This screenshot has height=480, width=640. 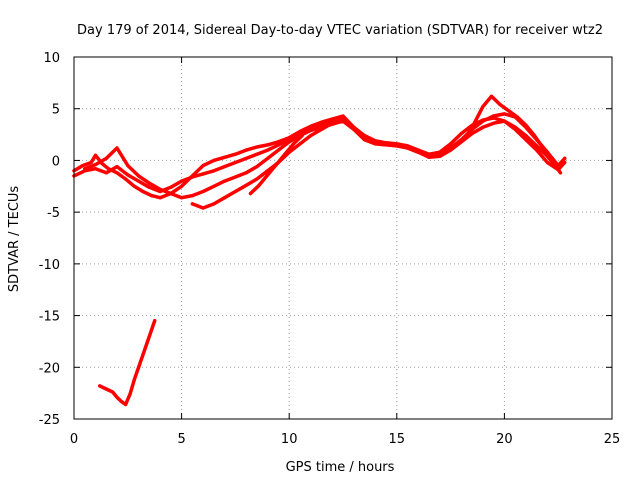 What do you see at coordinates (612, 439) in the screenshot?
I see `x-tick-label: 25` at bounding box center [612, 439].